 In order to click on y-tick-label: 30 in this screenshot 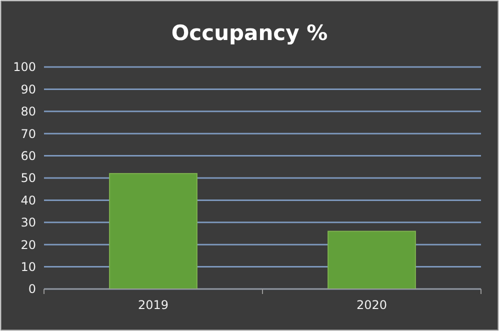, I will do `click(28, 223)`.